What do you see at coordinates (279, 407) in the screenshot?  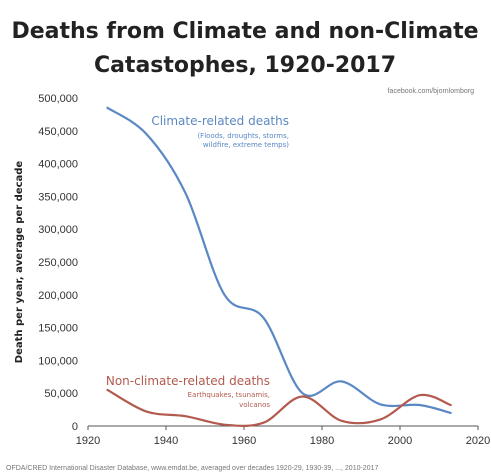 I see `non-climate-deaths-line` at bounding box center [279, 407].